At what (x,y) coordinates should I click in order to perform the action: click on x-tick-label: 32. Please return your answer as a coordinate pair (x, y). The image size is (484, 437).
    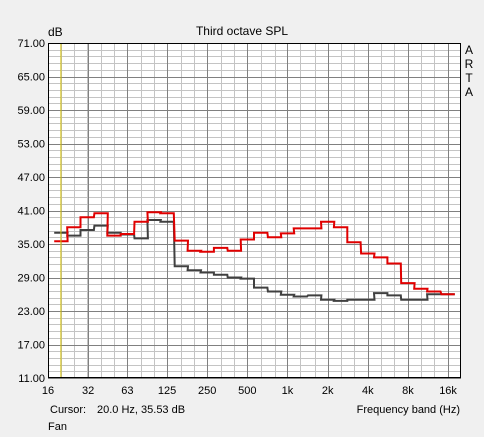
    Looking at the image, I should click on (88, 391).